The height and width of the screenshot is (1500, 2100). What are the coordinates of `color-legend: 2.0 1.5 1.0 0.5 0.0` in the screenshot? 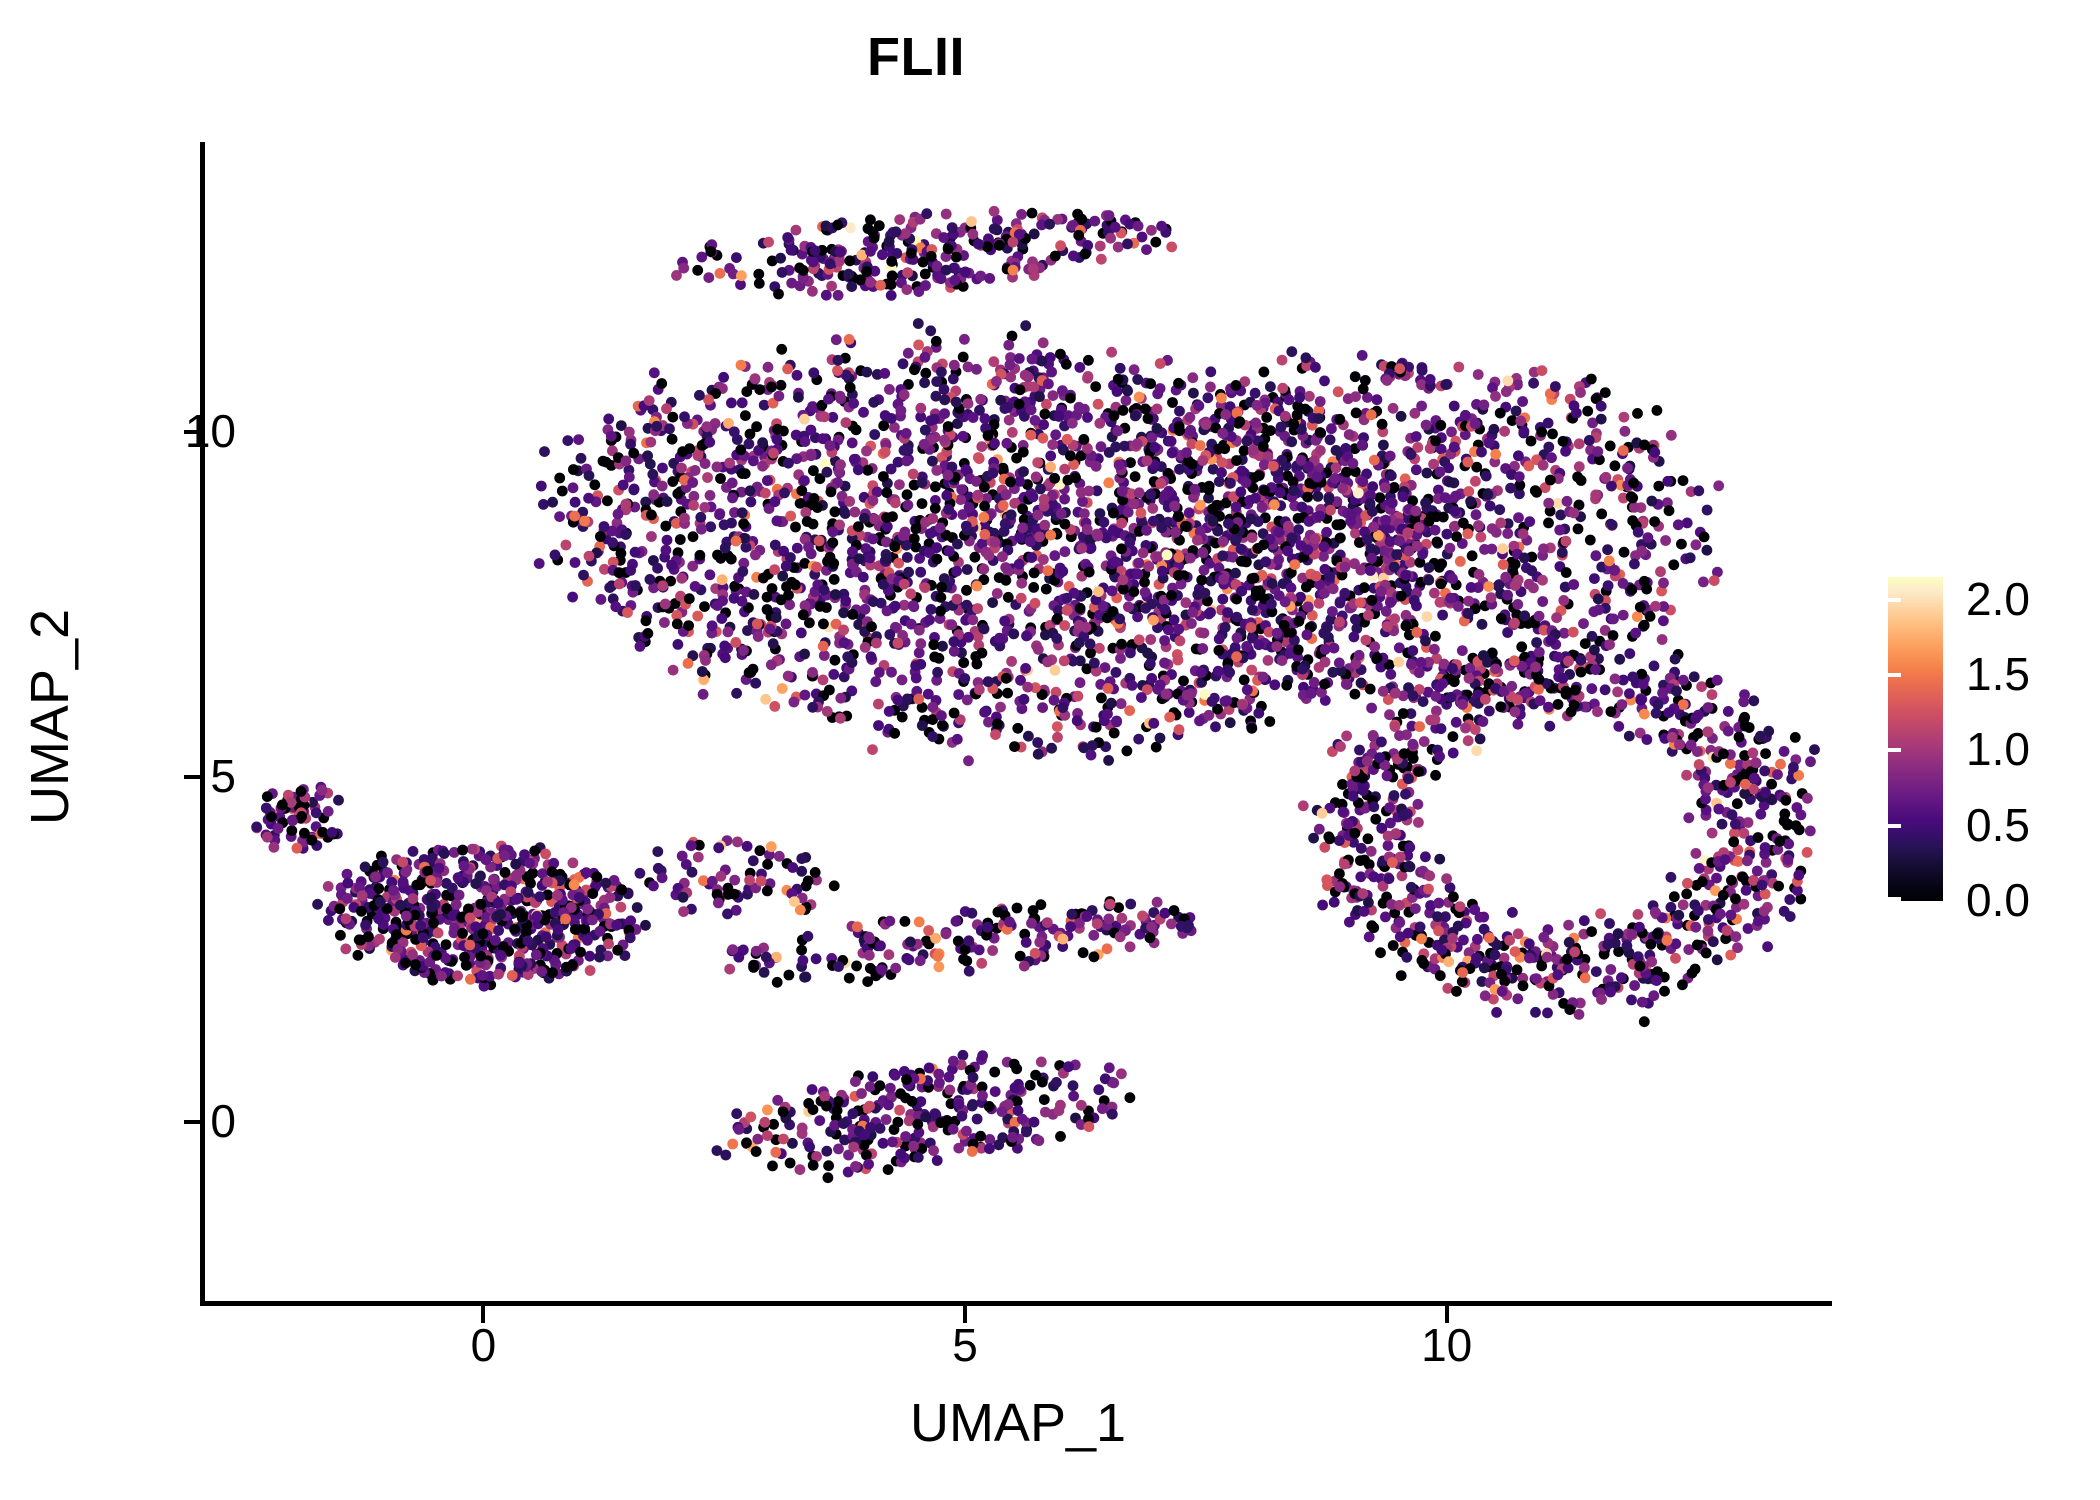 It's located at (1988, 747).